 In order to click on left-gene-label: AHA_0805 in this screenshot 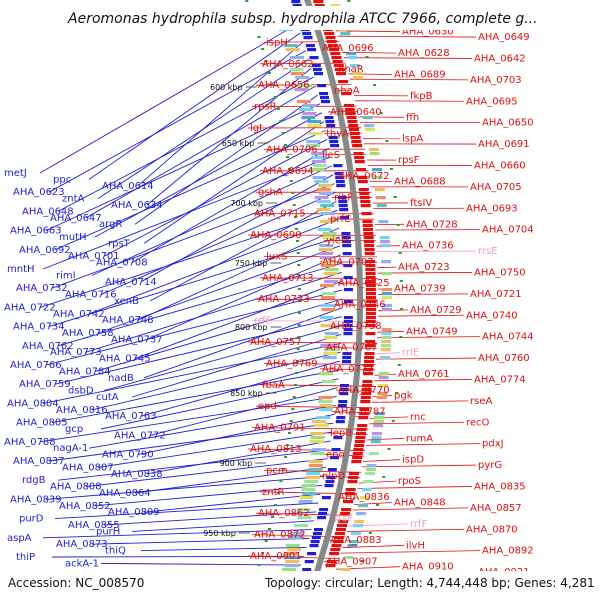, I will do `click(42, 423)`.